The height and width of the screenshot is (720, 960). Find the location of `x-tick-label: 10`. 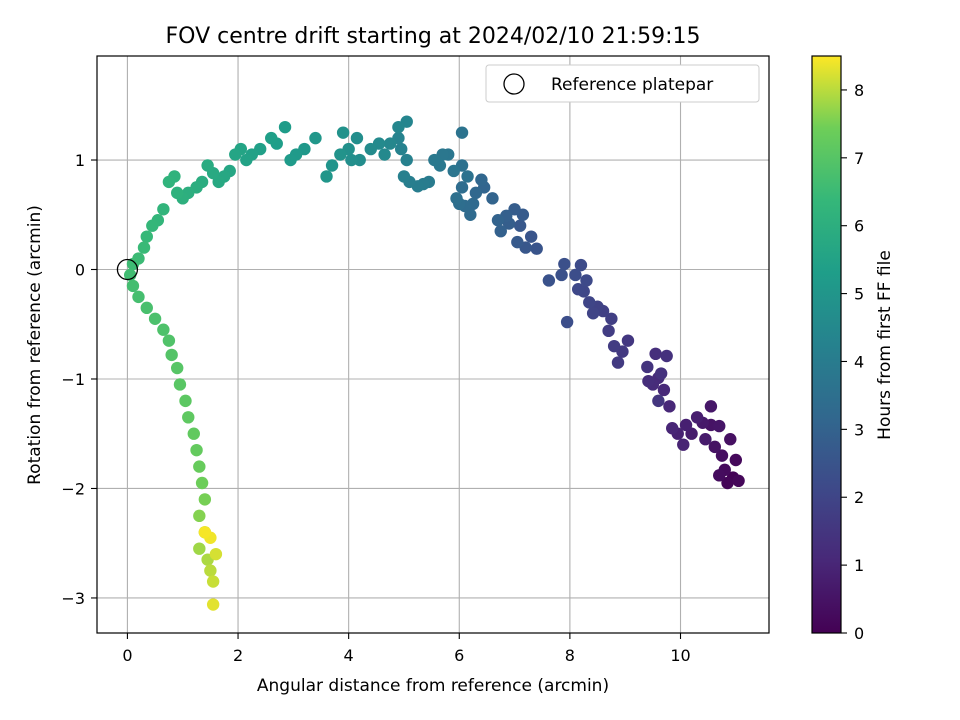

x-tick-label: 10 is located at coordinates (680, 655).